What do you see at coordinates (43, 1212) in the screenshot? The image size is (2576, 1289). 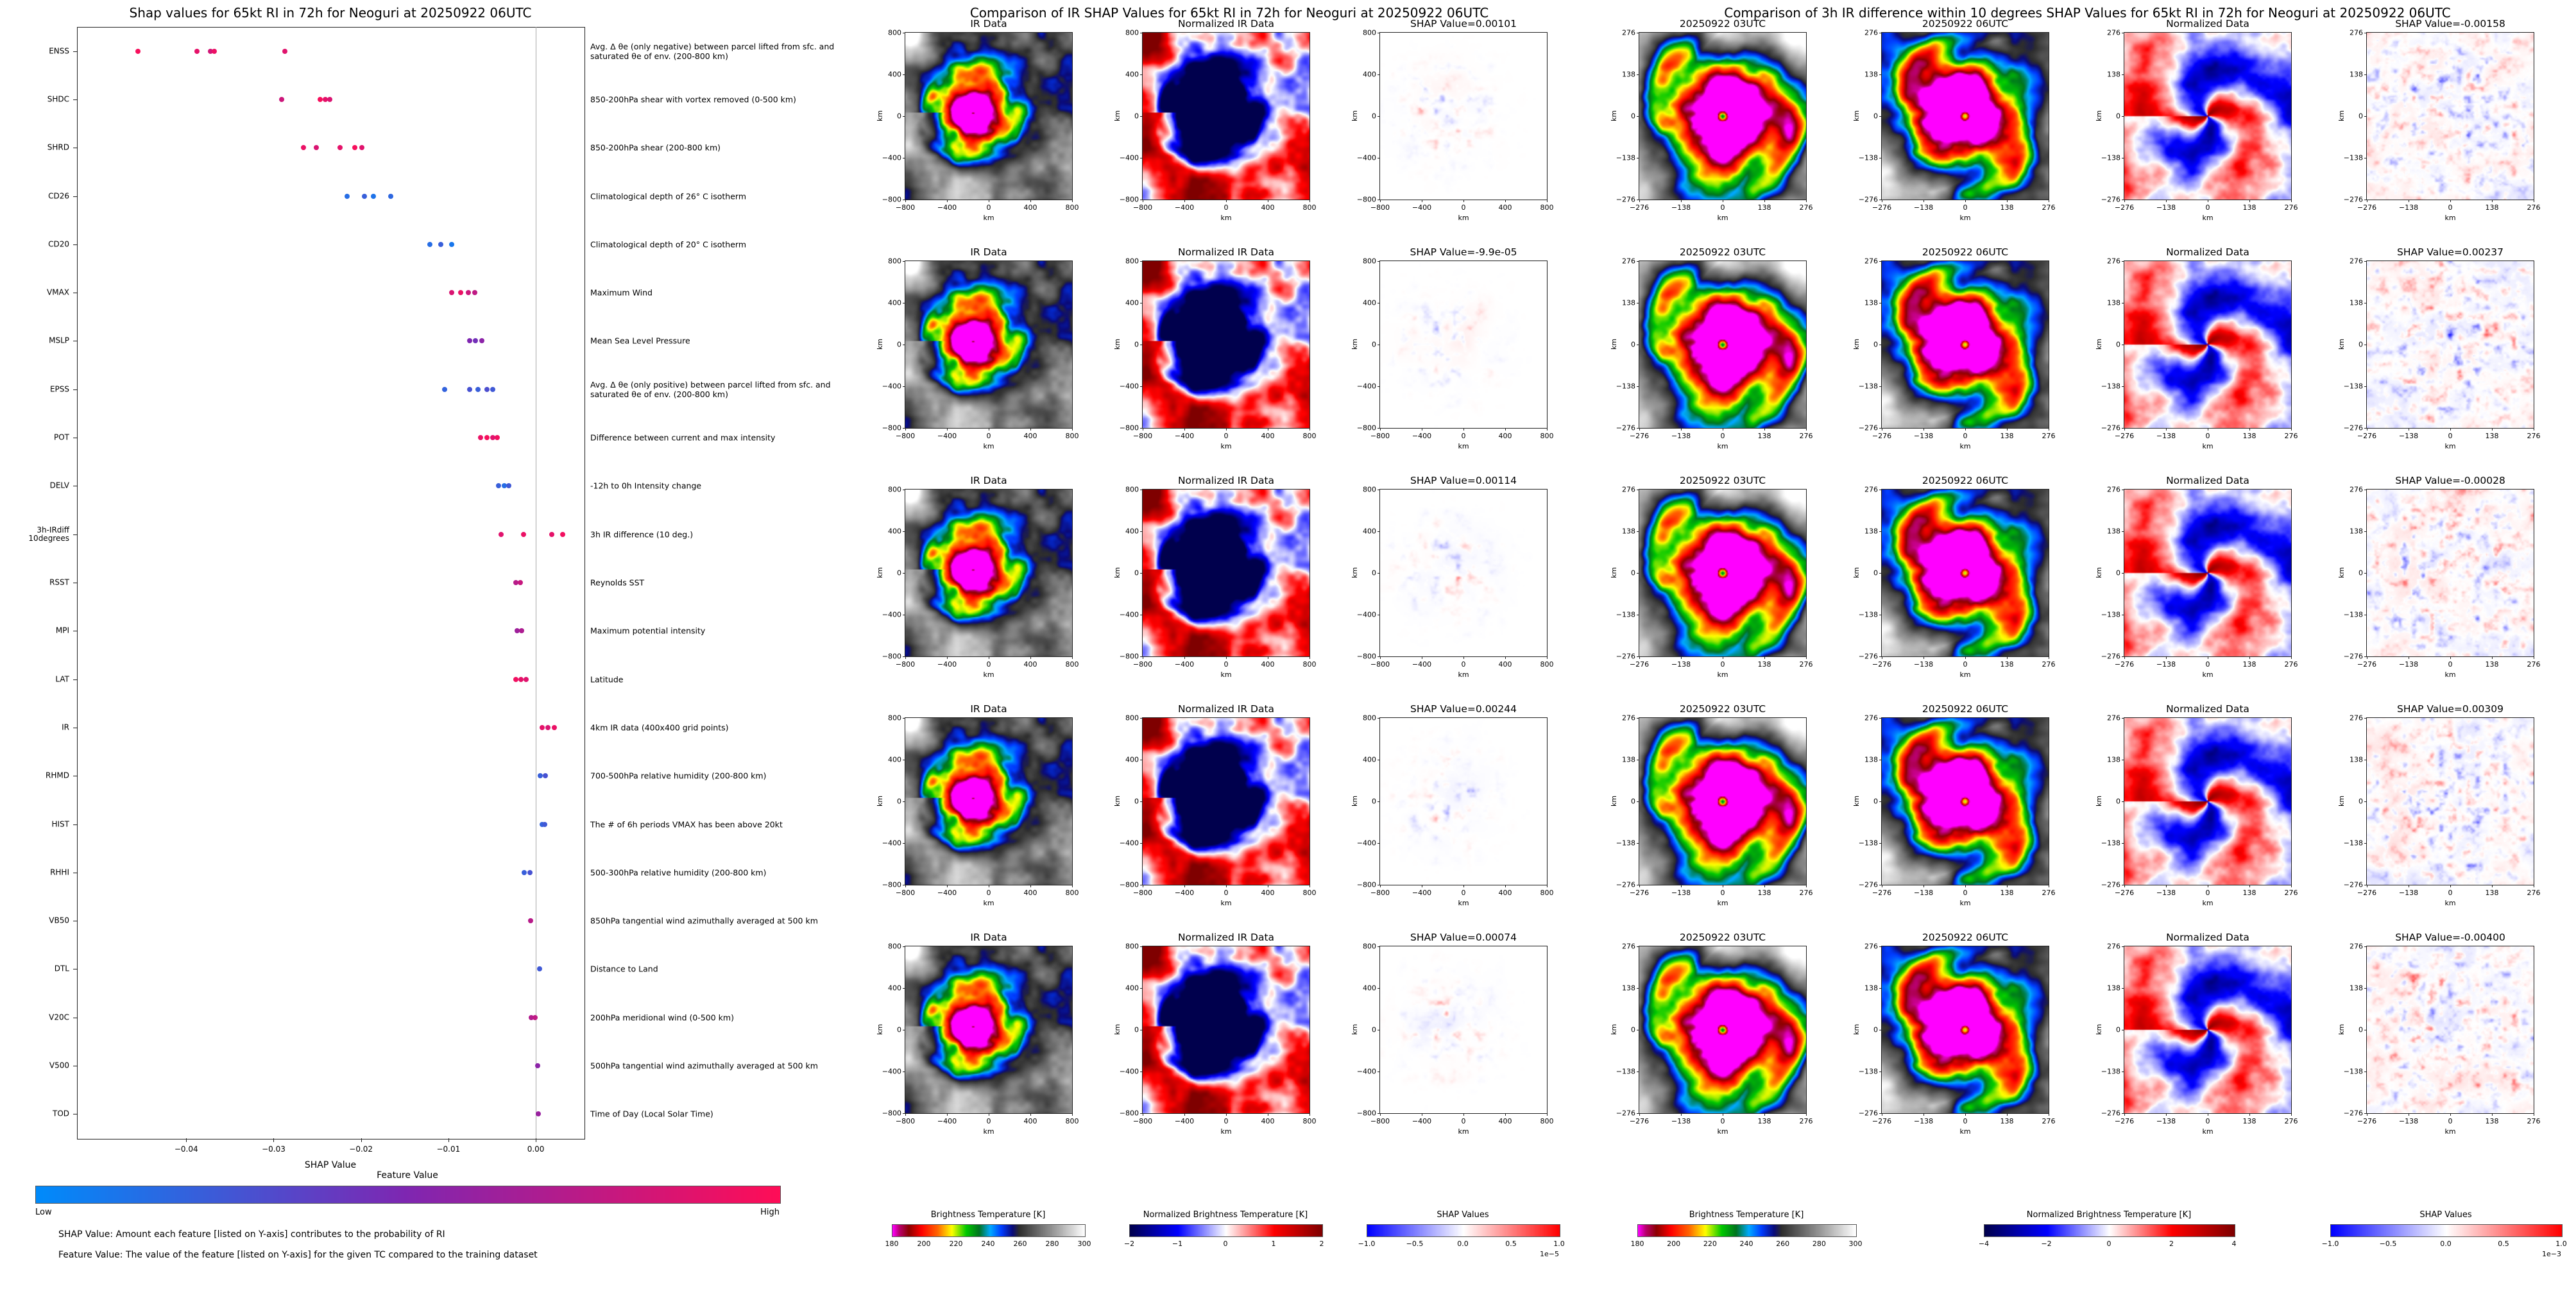 I see `colorbar-low-label: Low` at bounding box center [43, 1212].